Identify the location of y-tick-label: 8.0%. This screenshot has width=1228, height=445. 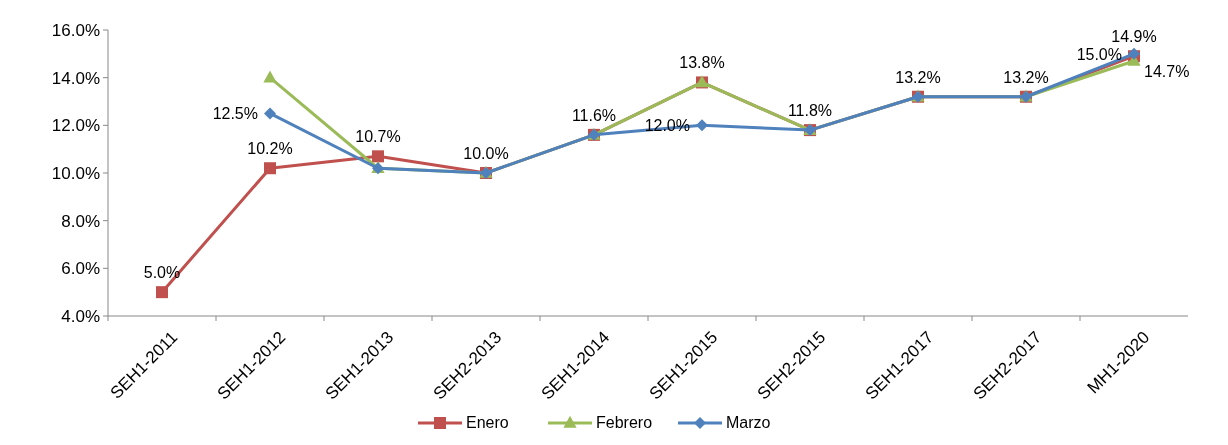
(80, 221).